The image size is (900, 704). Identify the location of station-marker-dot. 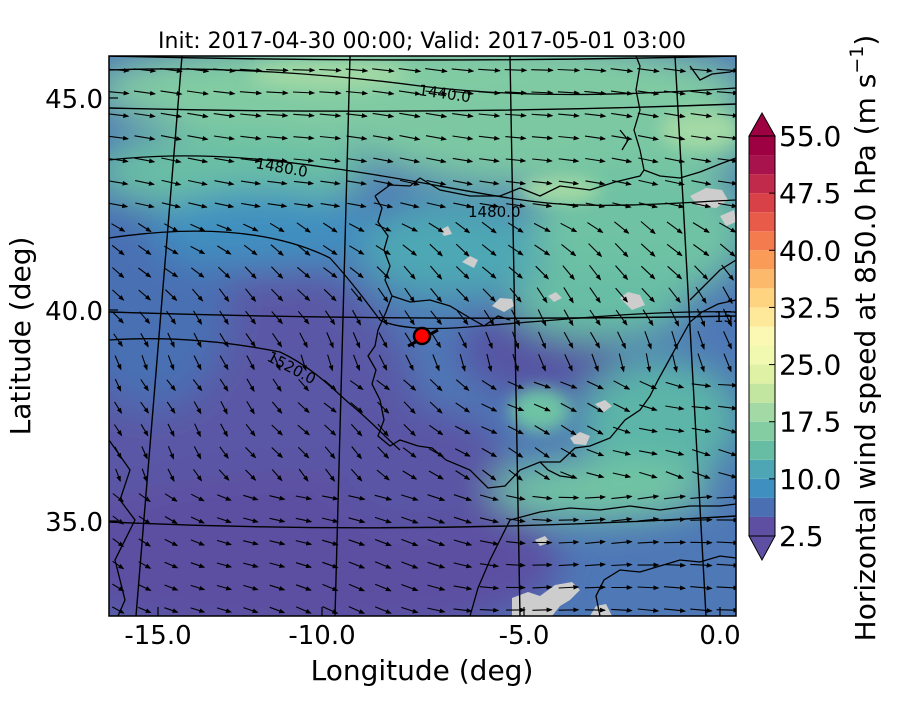
(422, 336).